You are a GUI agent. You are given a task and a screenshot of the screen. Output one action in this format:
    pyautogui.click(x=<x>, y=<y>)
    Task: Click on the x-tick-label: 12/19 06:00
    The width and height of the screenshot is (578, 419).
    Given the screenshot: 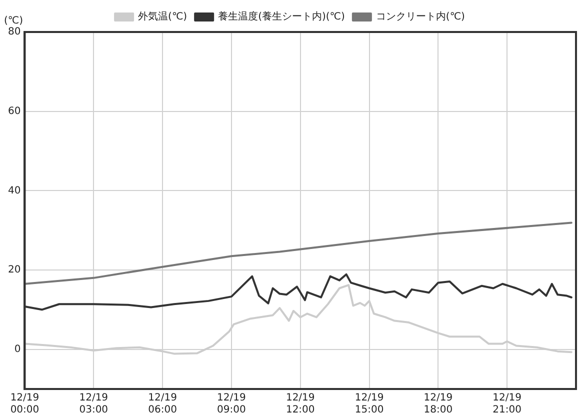 What is the action you would take?
    pyautogui.click(x=162, y=404)
    